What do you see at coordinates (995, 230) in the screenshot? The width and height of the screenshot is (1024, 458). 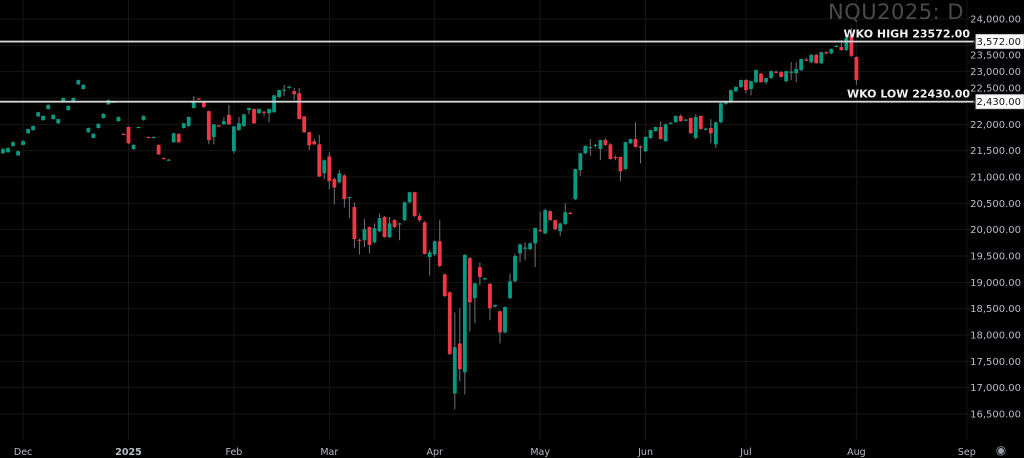 I see `y-tick-label: 20,000.00` at bounding box center [995, 230].